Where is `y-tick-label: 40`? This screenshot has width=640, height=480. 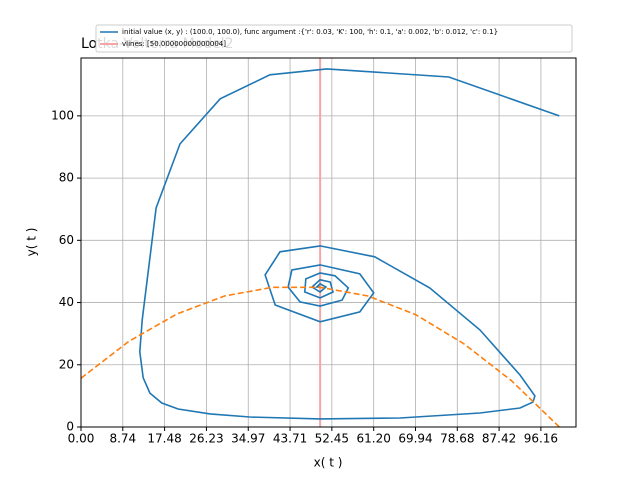
y-tick-label: 40 is located at coordinates (66, 302).